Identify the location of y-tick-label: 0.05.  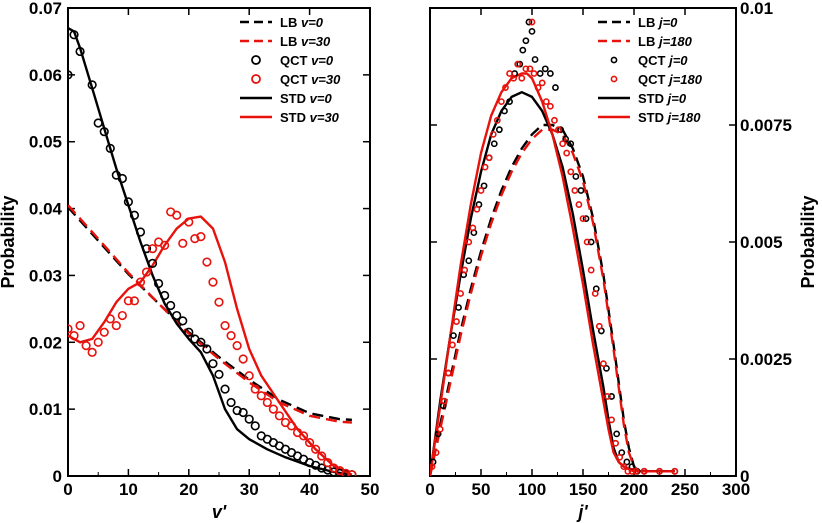
(45, 142).